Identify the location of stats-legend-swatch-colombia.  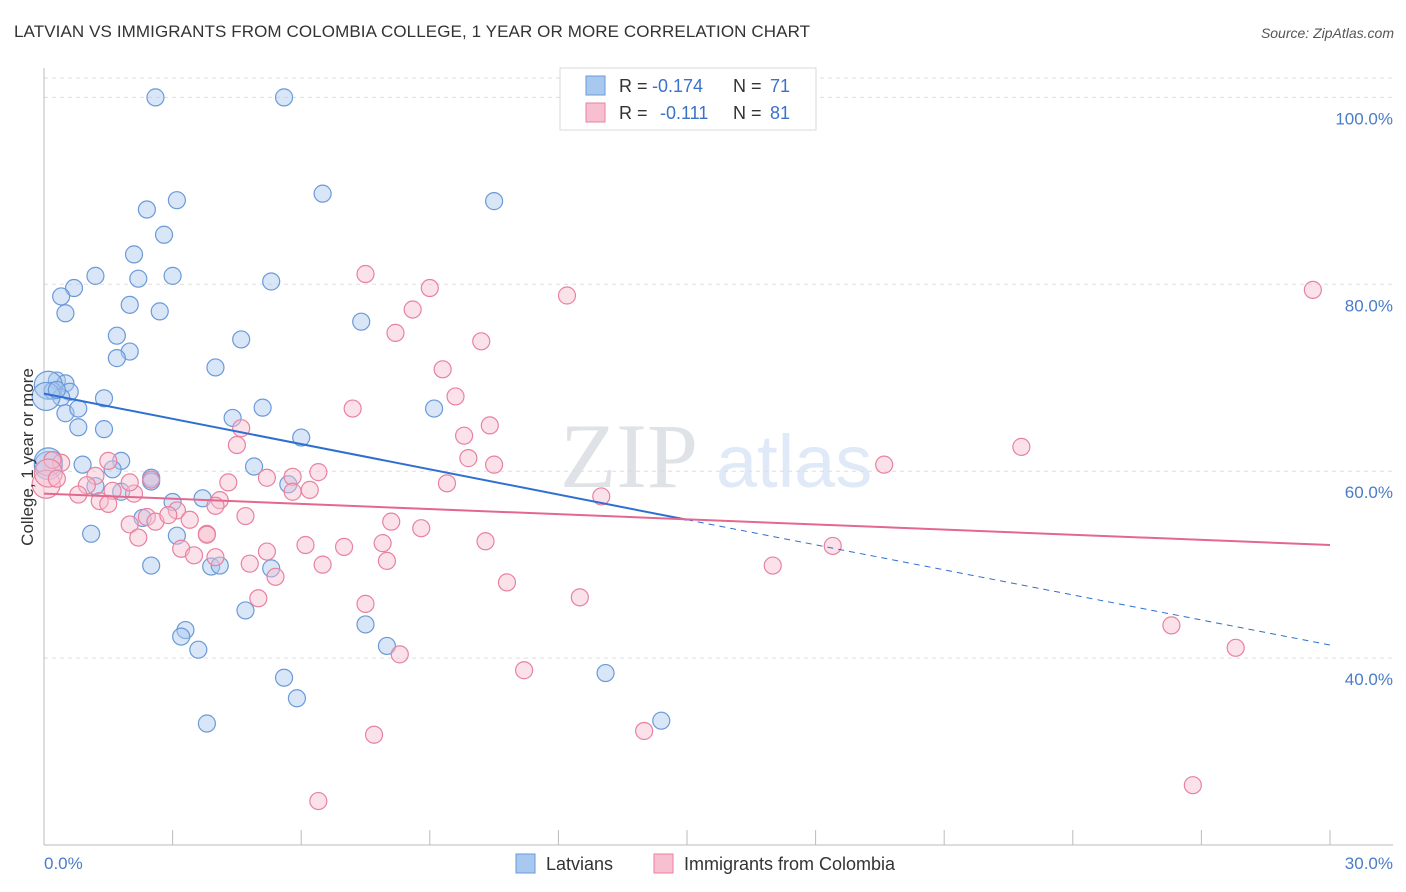
(595, 112).